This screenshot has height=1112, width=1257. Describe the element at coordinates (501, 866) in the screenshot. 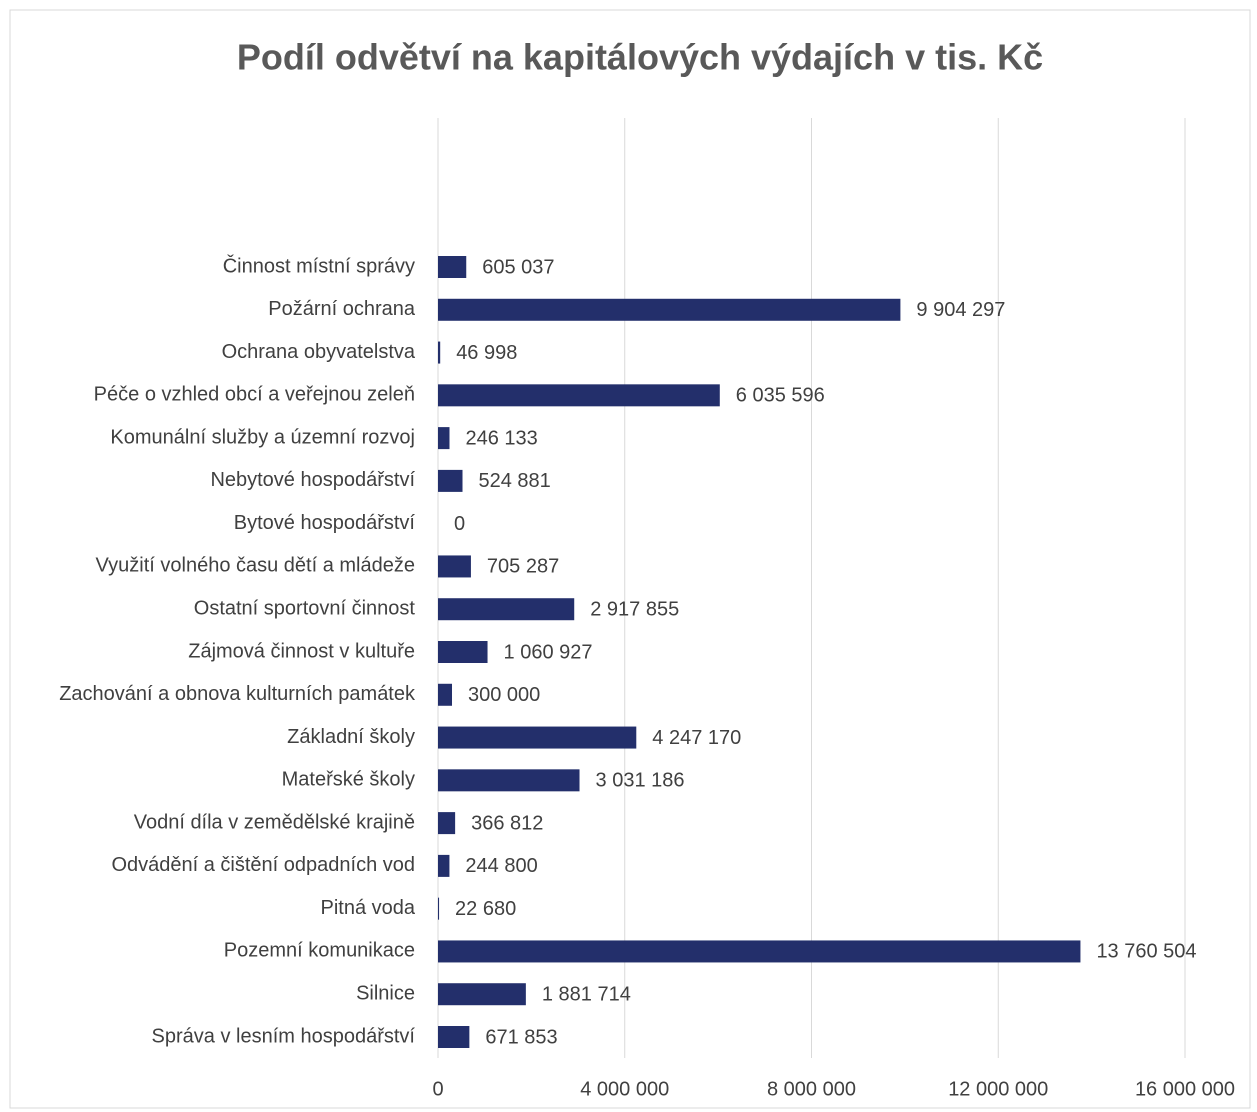

I see `data-label: 244 800` at that location.